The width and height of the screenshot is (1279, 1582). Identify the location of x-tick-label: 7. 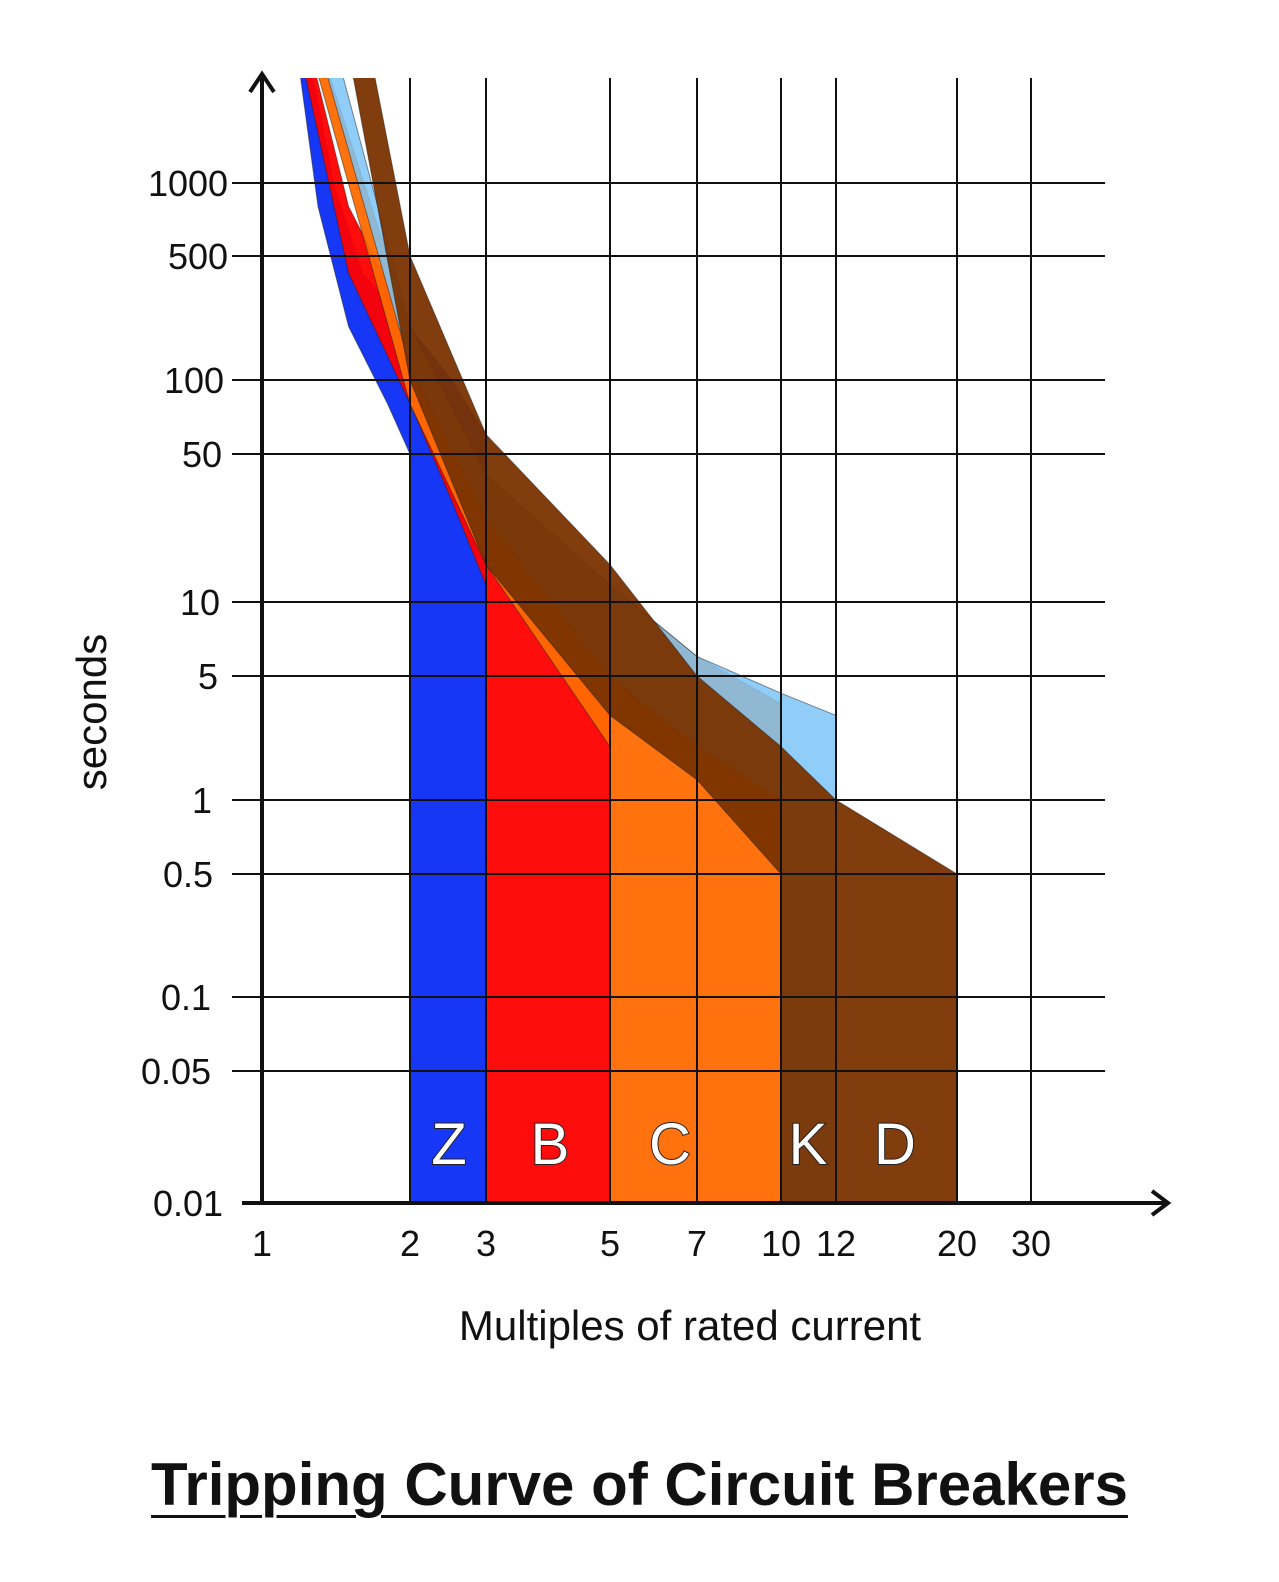
(697, 1243).